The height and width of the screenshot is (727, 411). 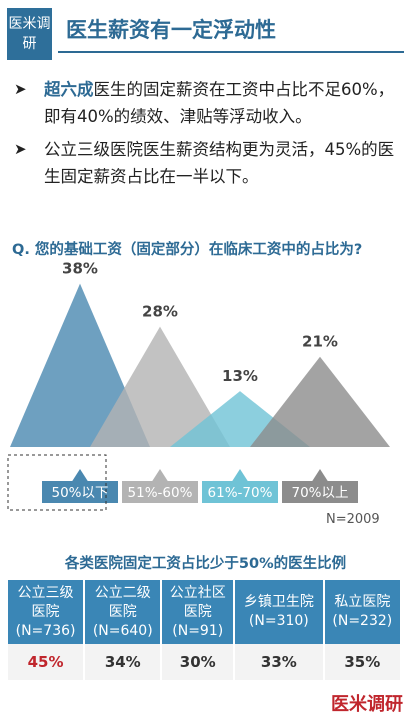 I want to click on bullet-text: 公立三级医院医生薪资结构更为灵活，45%的医生固定薪资占比在一半以下。, so click(x=219, y=163).